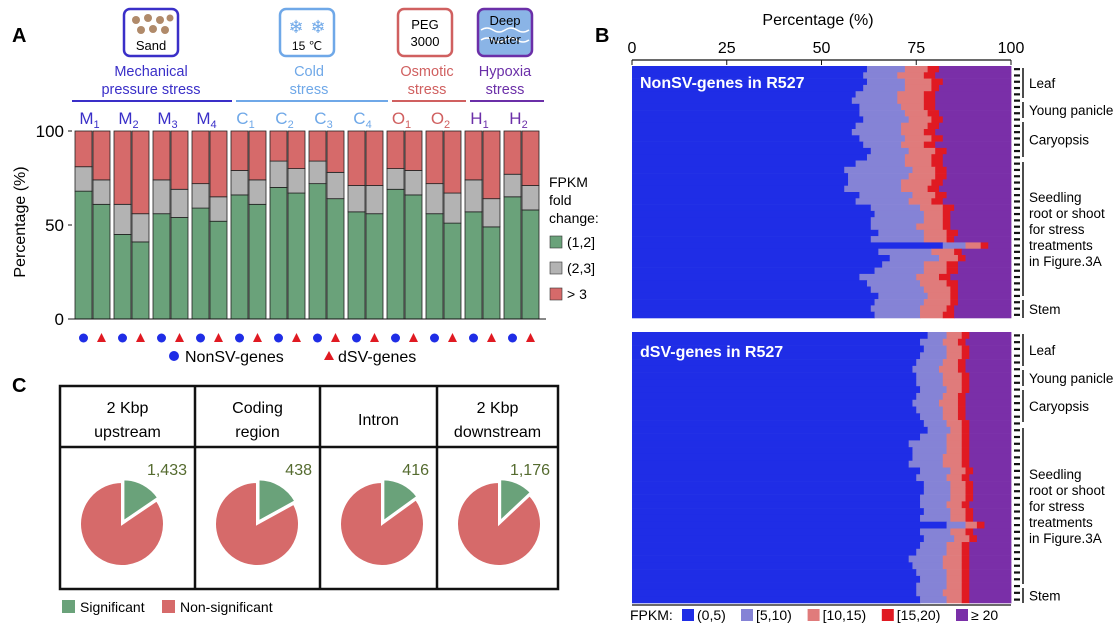  What do you see at coordinates (1045, 309) in the screenshot?
I see `tissue-label: Stem` at bounding box center [1045, 309].